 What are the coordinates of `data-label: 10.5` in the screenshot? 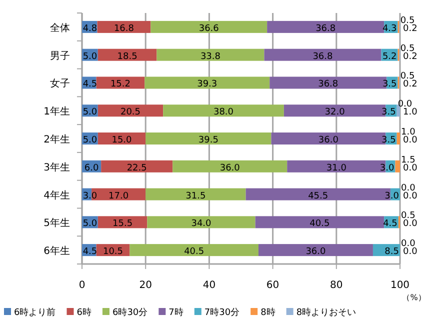 It's located at (113, 252).